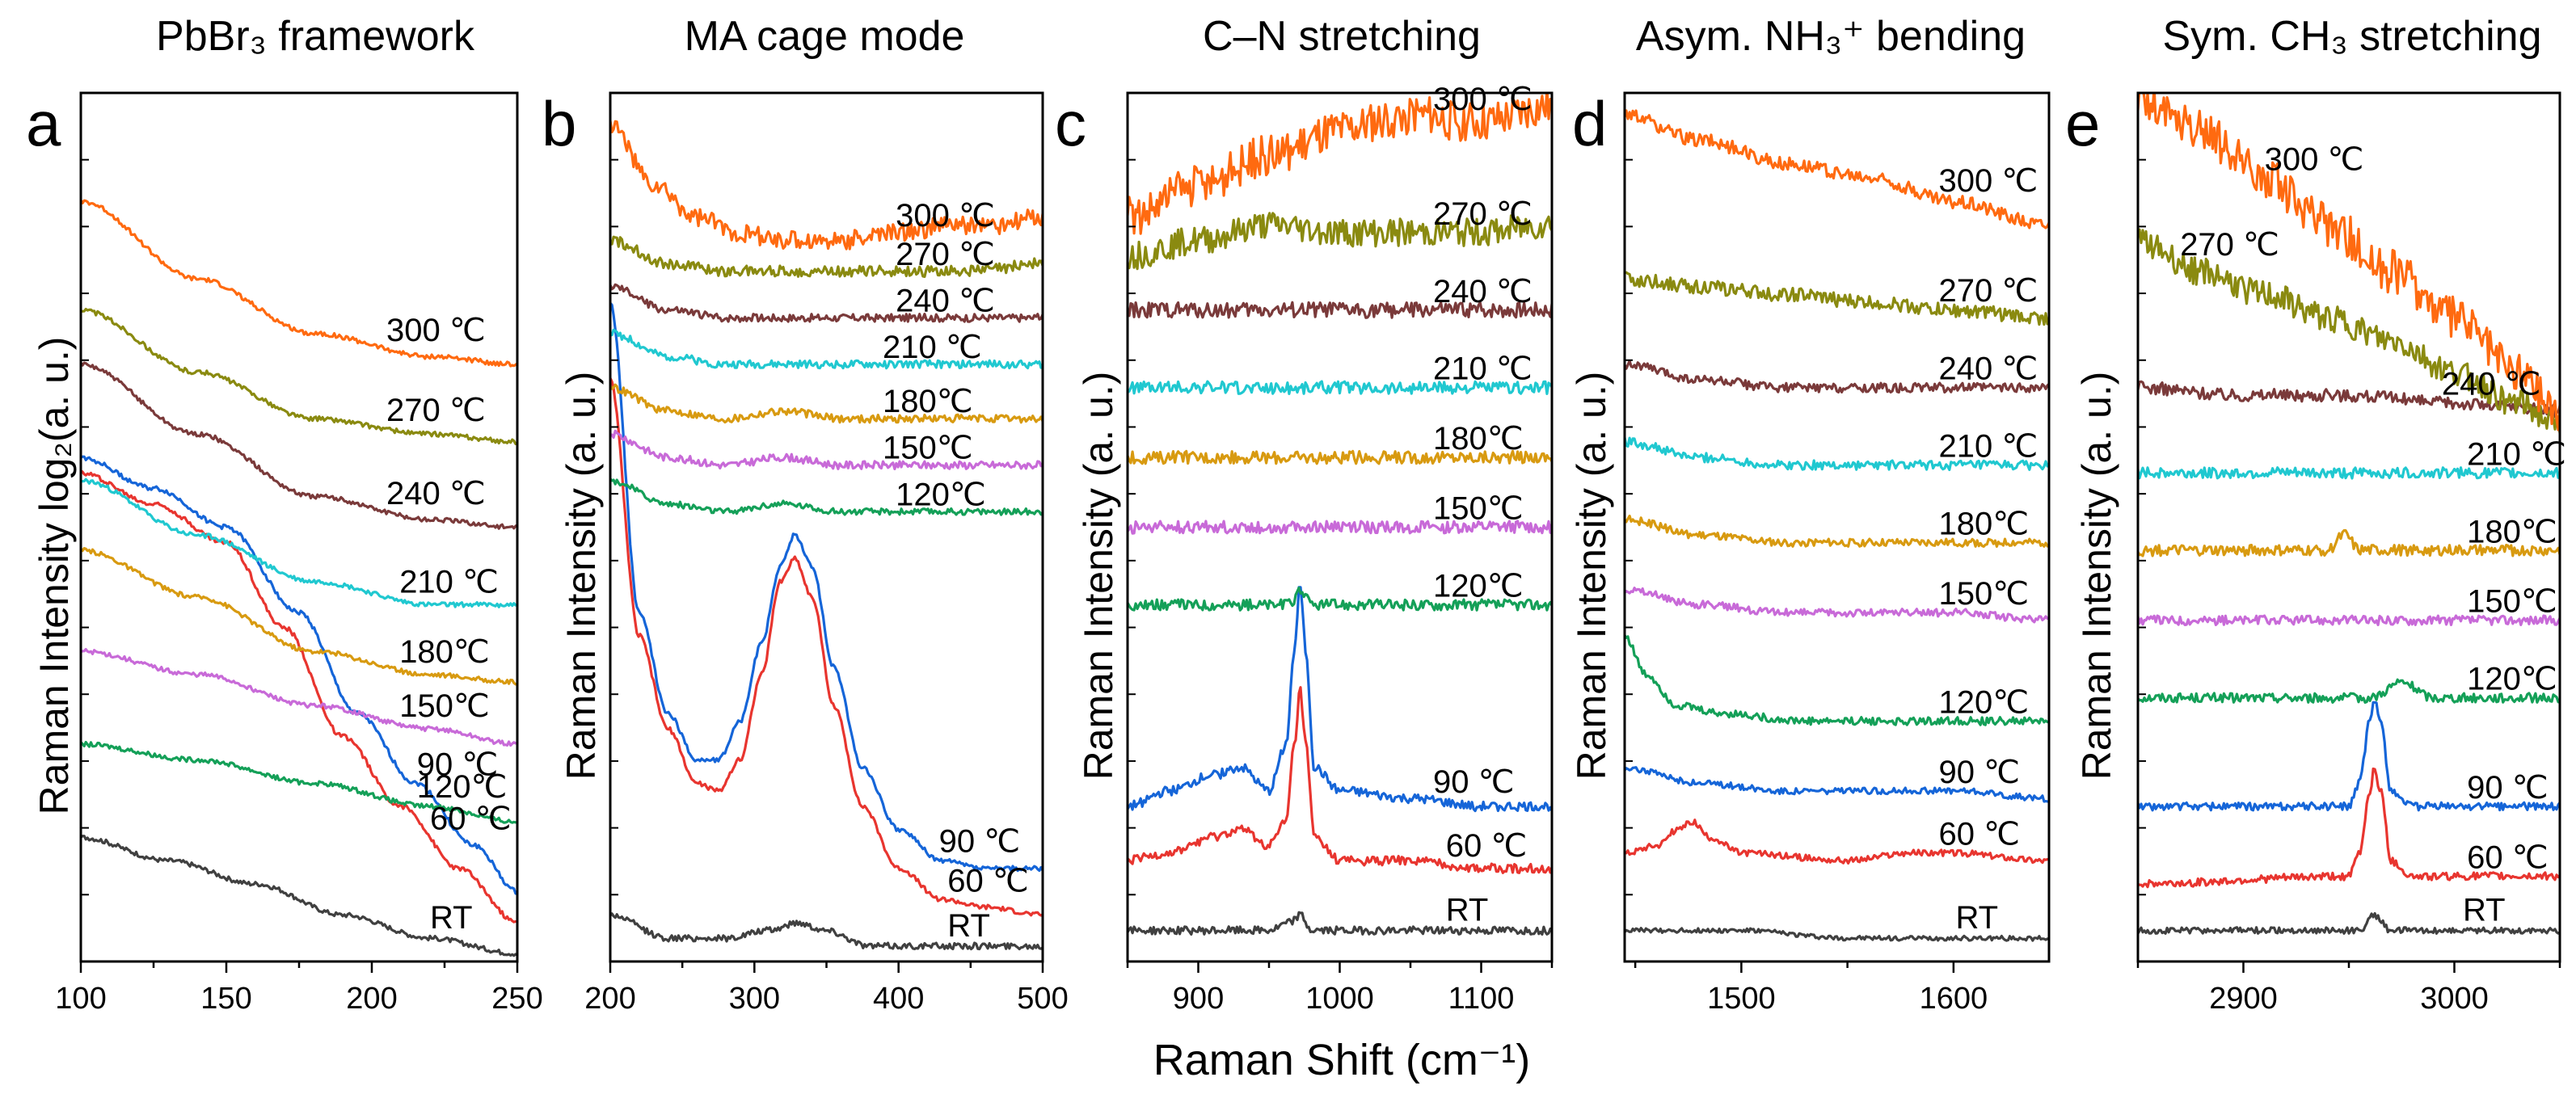  Describe the element at coordinates (1589, 123) in the screenshot. I see `panel-letter-d: d` at that location.